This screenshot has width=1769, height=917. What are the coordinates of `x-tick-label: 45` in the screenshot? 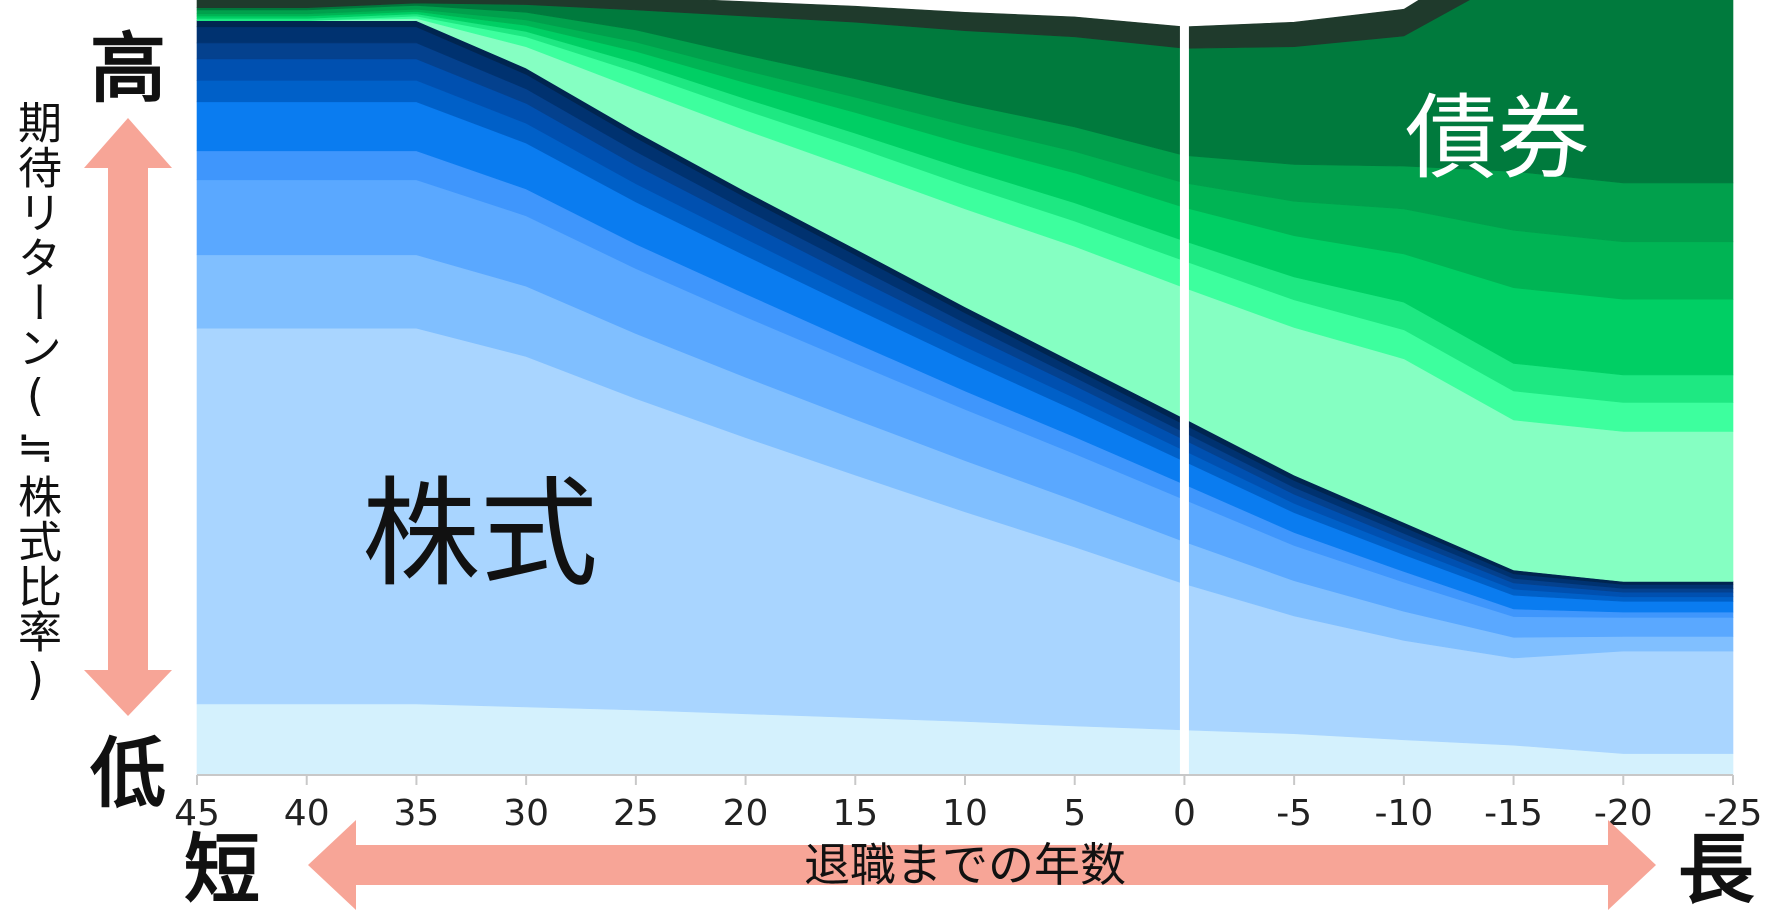 It's located at (197, 813).